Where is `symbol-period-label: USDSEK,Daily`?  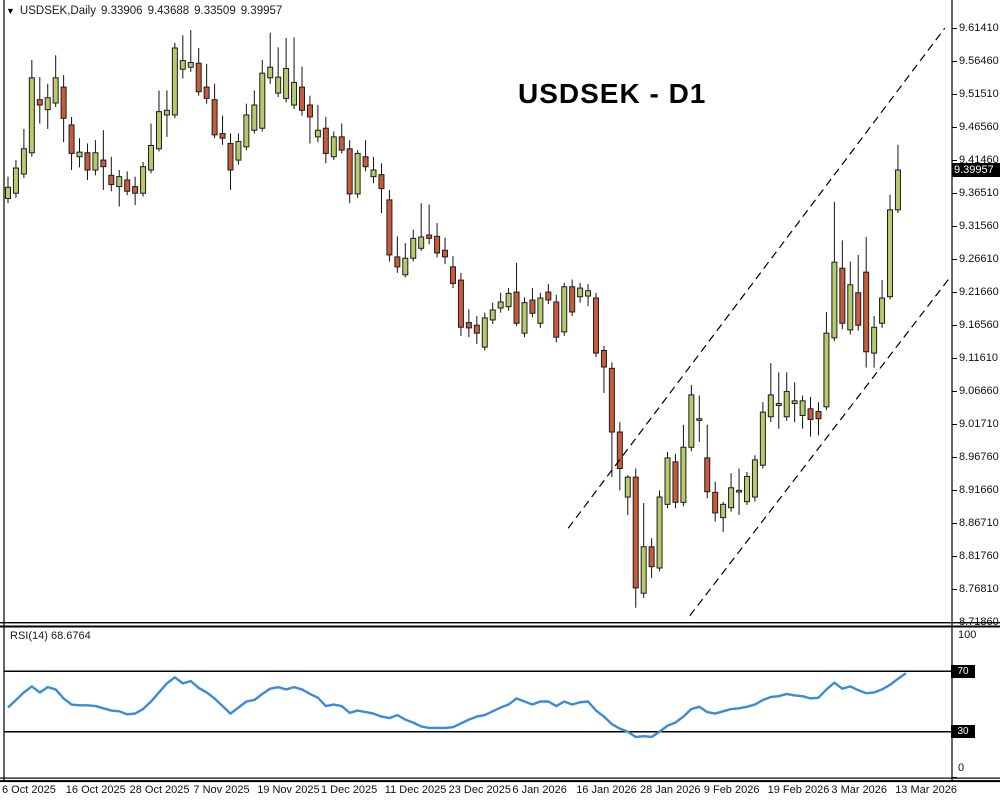 symbol-period-label: USDSEK,Daily is located at coordinates (57, 11).